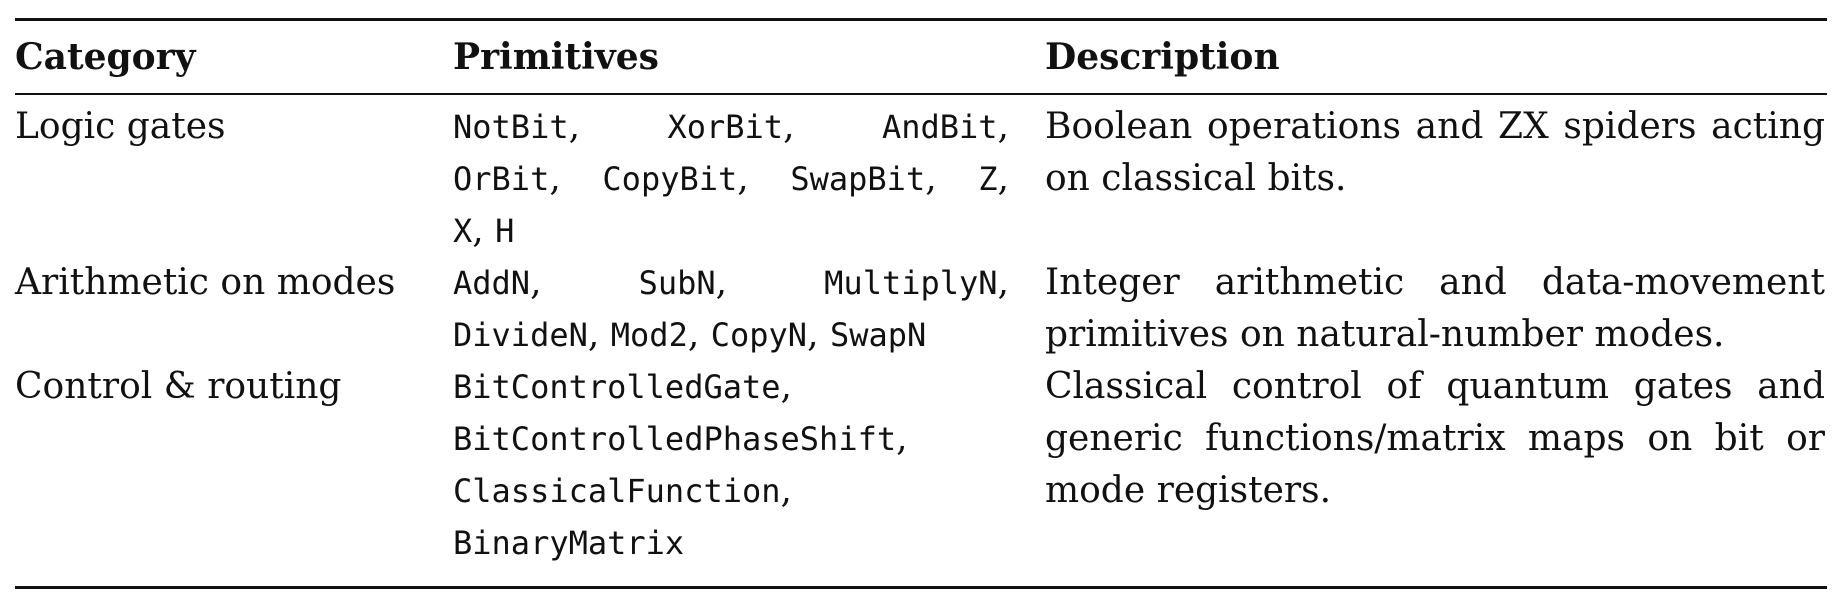 The image size is (1842, 605). I want to click on primitives-line: BinaryMatrix, so click(731, 543).